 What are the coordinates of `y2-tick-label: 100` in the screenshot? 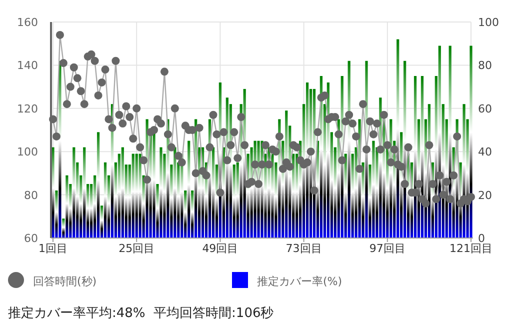 It's located at (488, 22).